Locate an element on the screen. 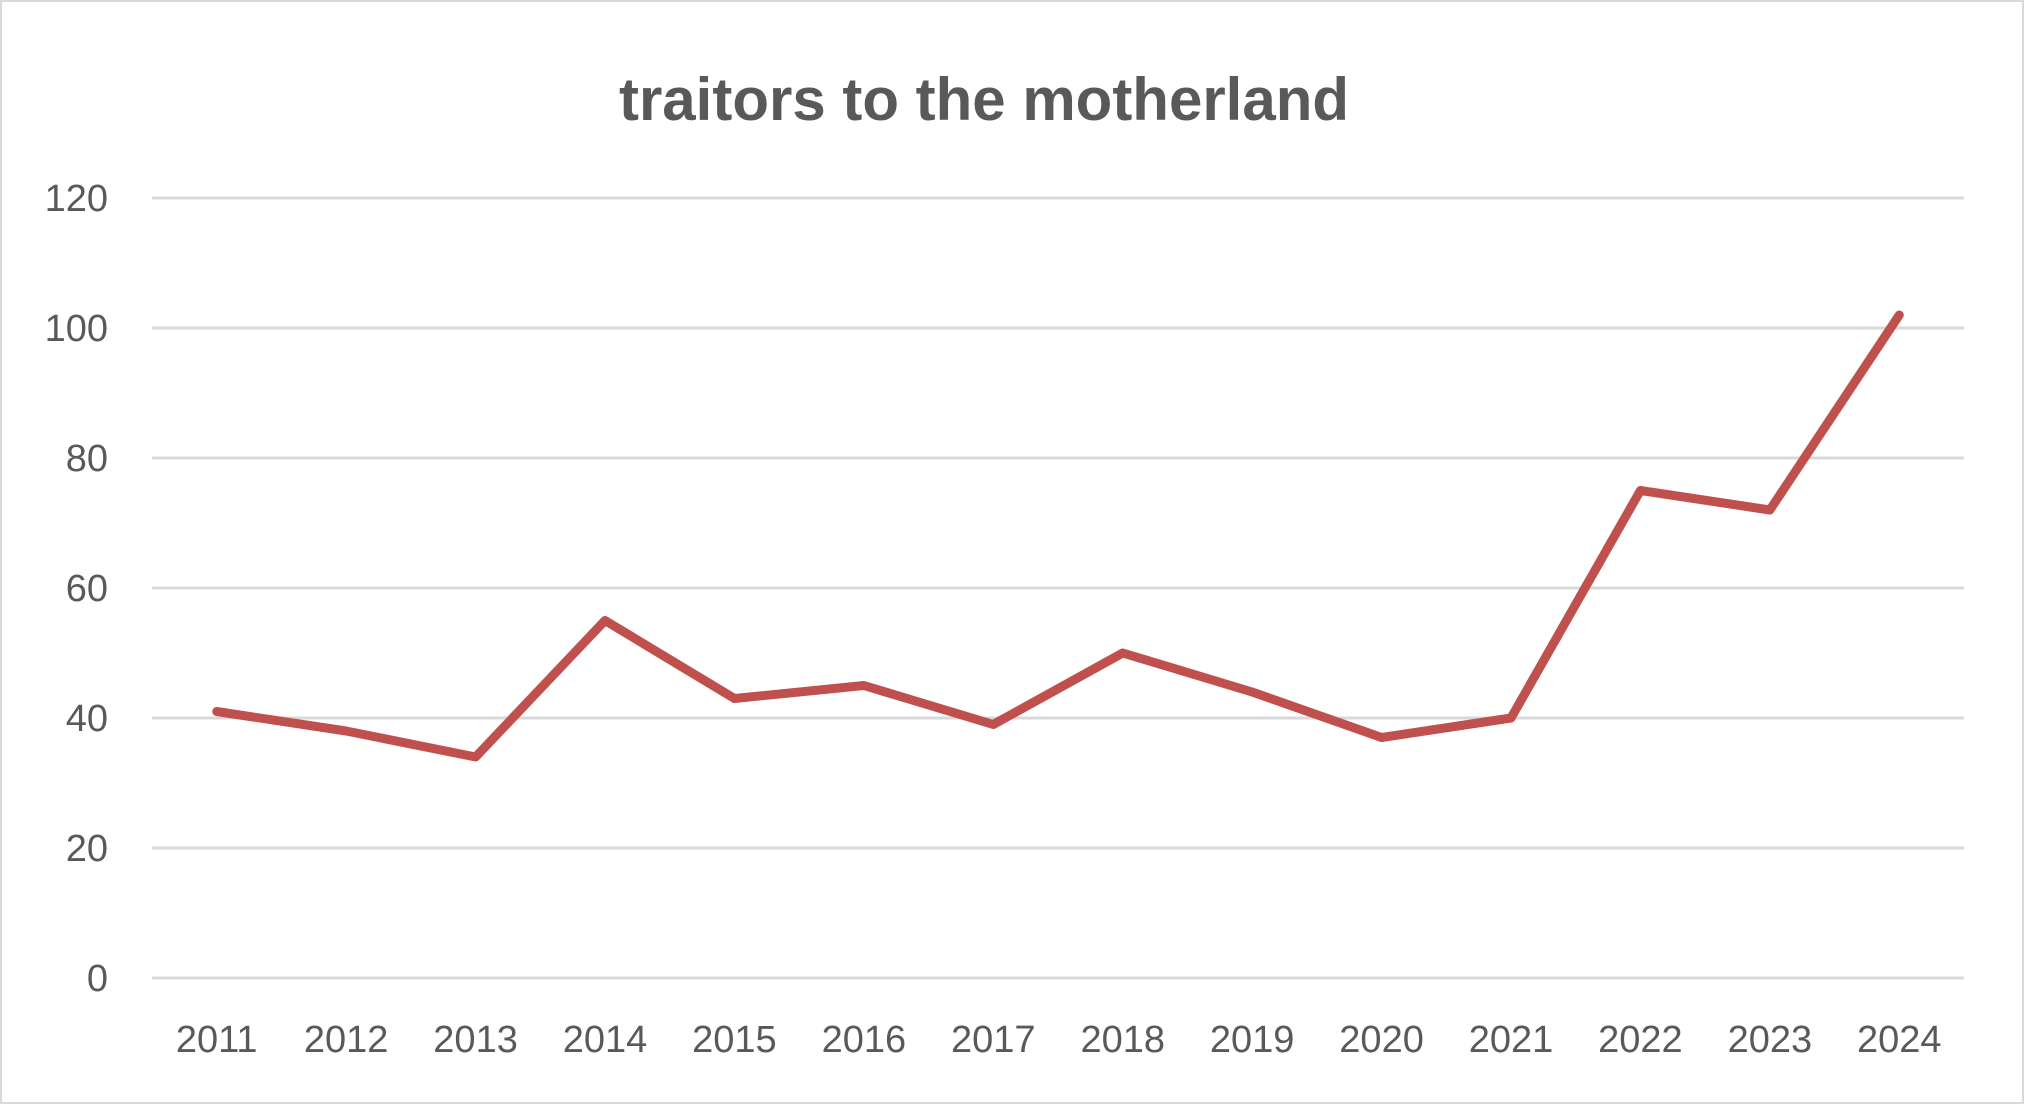  x-tick-label: 2011 is located at coordinates (217, 1040).